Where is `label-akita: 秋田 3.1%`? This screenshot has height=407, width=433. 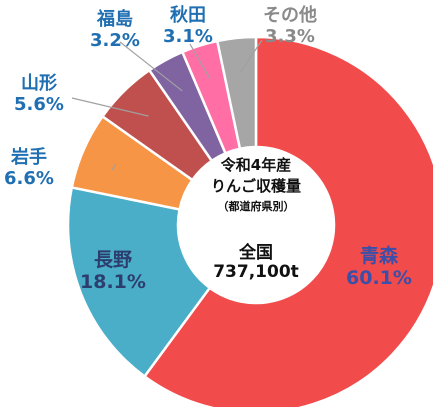
label-akita: 秋田 3.1% is located at coordinates (188, 26).